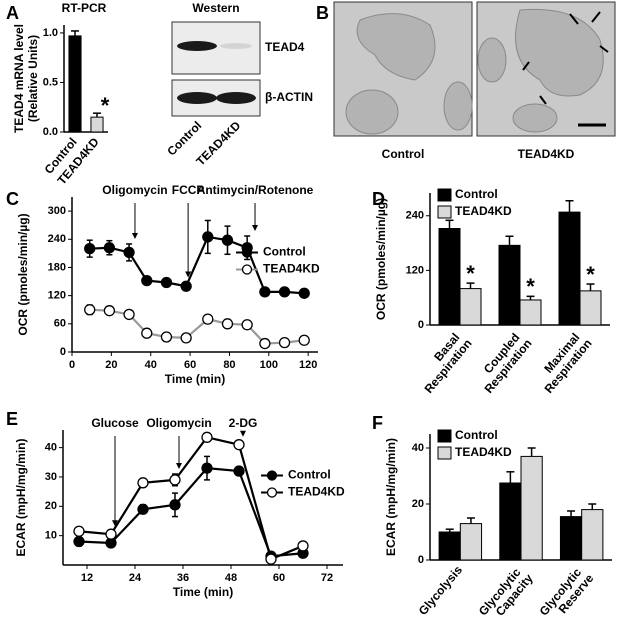  What do you see at coordinates (377, 423) in the screenshot?
I see `panel-letter: F` at bounding box center [377, 423].